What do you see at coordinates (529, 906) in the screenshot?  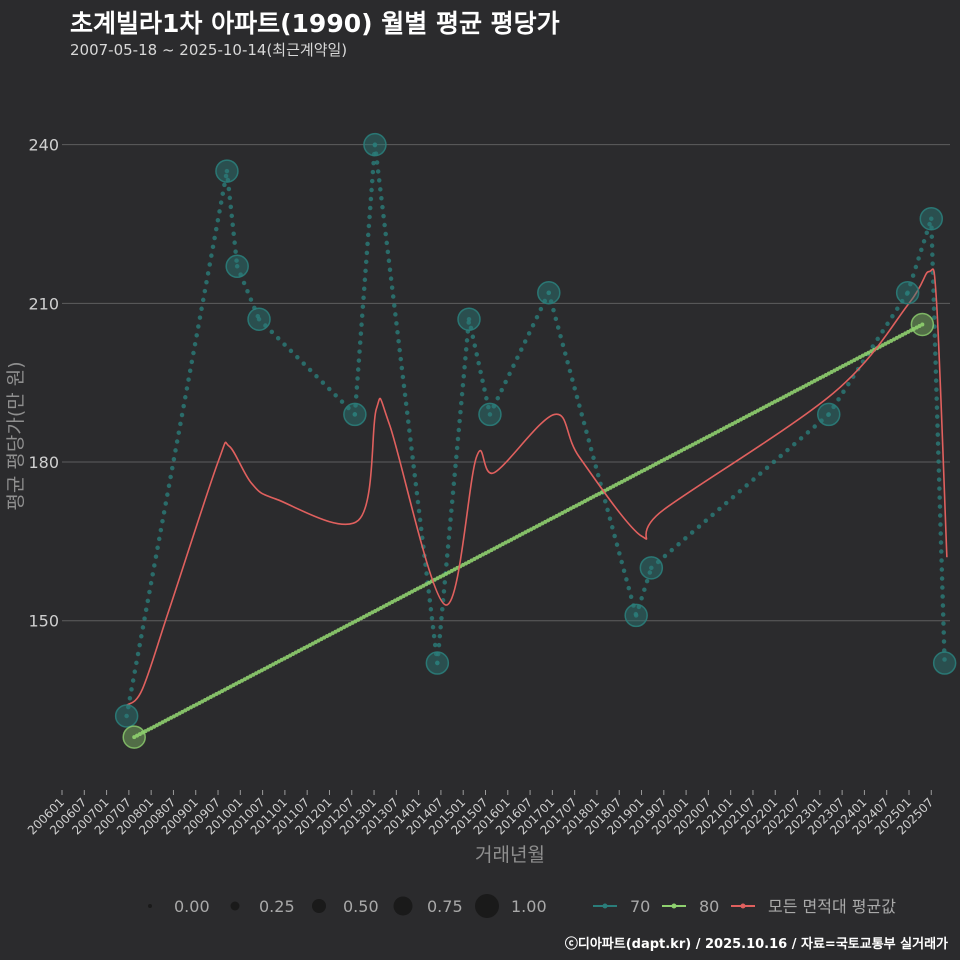 I see `size-legend-label: 1.00` at bounding box center [529, 906].